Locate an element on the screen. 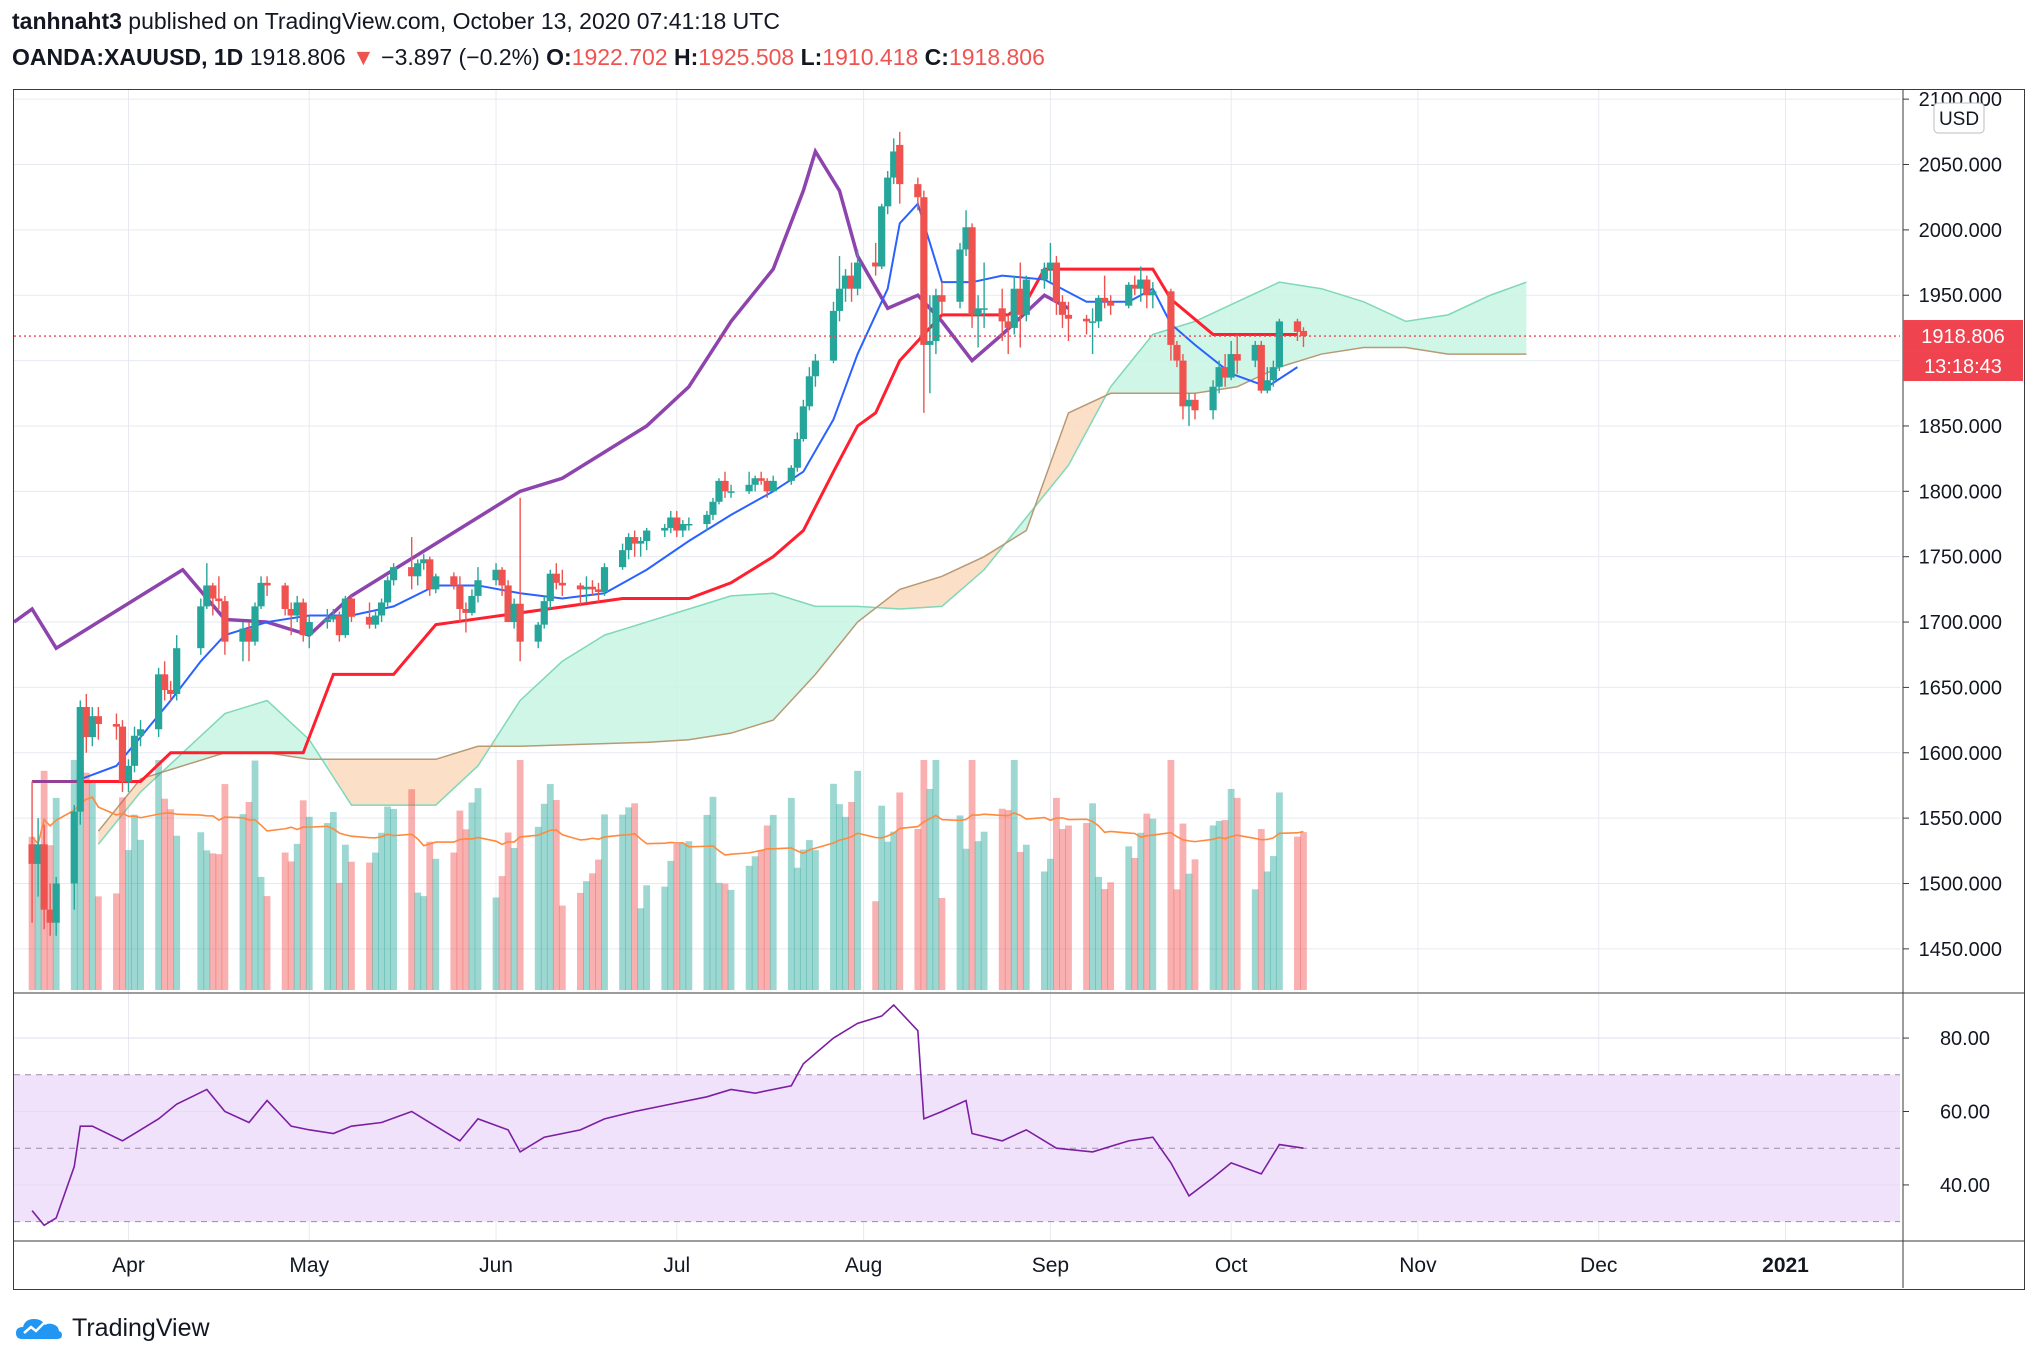  author-name: tanhnaht3 is located at coordinates (67, 21).